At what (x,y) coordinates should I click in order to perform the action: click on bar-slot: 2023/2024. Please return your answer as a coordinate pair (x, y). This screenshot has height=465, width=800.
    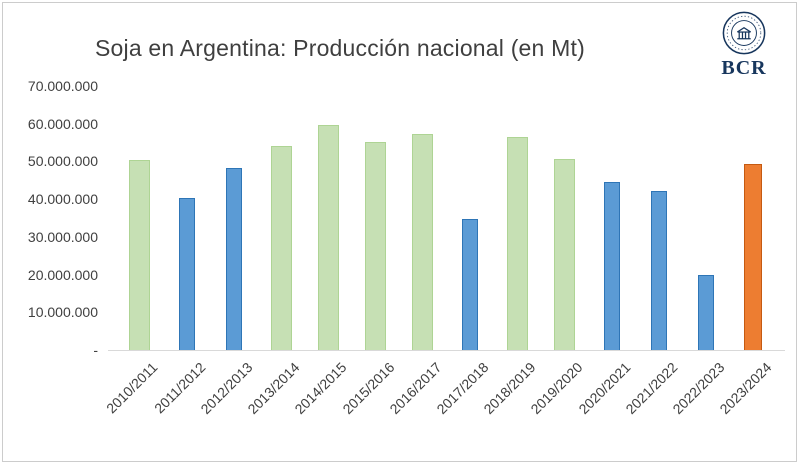
    Looking at the image, I should click on (747, 252).